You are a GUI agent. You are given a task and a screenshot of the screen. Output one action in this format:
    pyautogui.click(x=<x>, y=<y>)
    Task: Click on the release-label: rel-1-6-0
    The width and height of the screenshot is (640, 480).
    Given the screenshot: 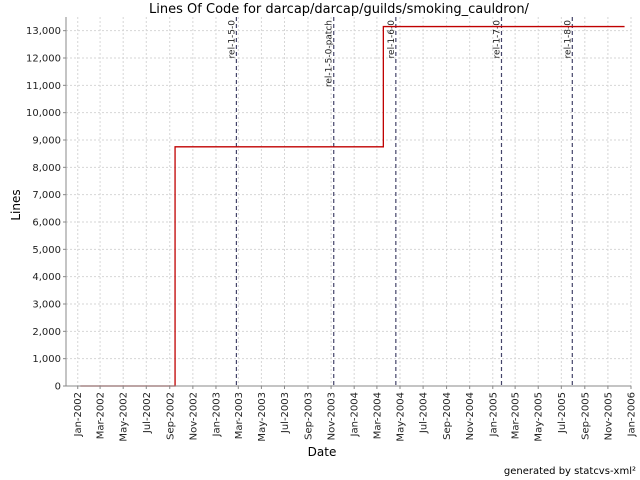 What is the action you would take?
    pyautogui.click(x=392, y=39)
    